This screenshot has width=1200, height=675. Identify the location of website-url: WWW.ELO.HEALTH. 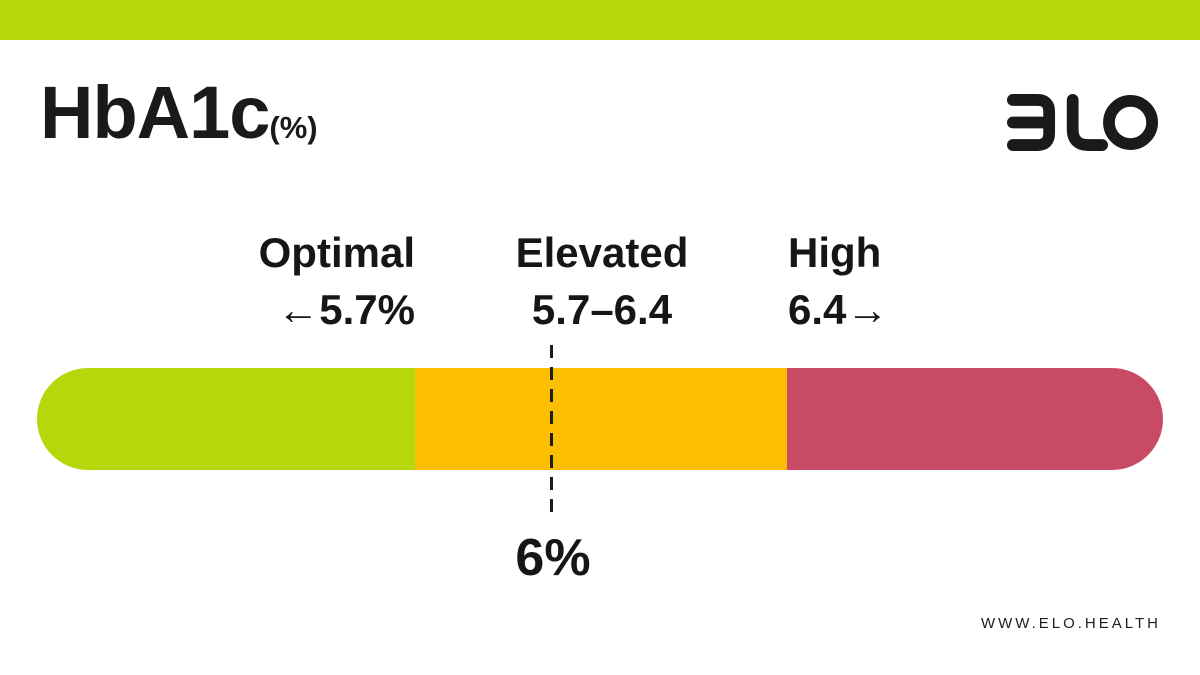
(1070, 623).